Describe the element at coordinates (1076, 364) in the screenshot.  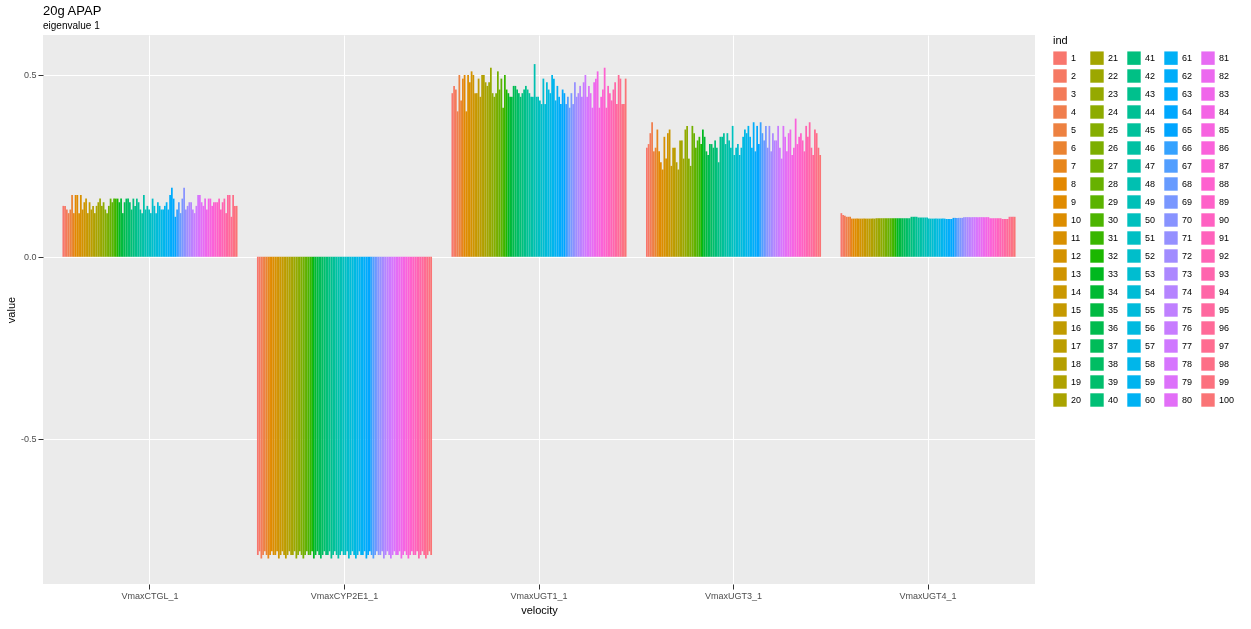
I see `legend-label: 18` at that location.